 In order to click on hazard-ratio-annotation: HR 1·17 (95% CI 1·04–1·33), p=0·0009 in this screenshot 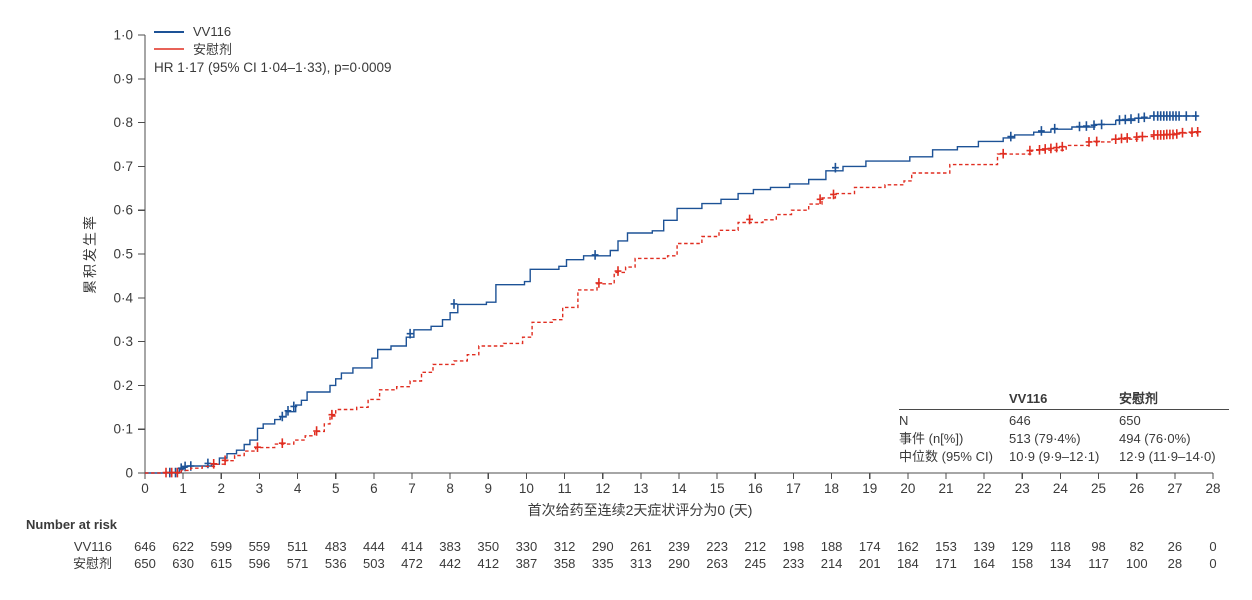, I will do `click(273, 67)`.